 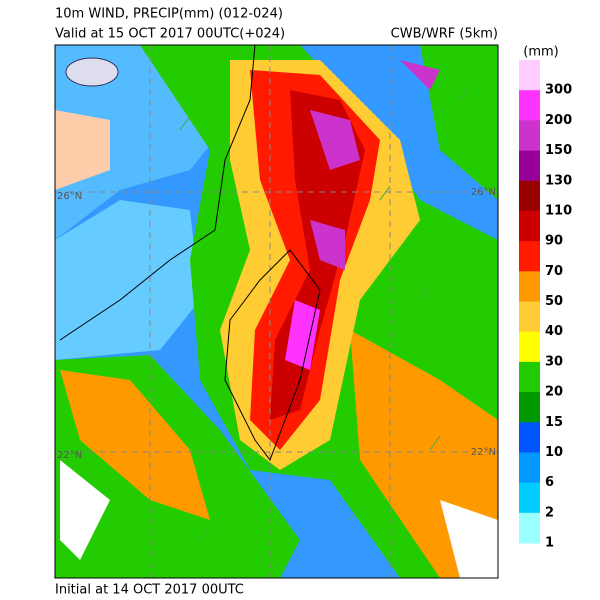 What do you see at coordinates (558, 120) in the screenshot?
I see `legend-label: 200` at bounding box center [558, 120].